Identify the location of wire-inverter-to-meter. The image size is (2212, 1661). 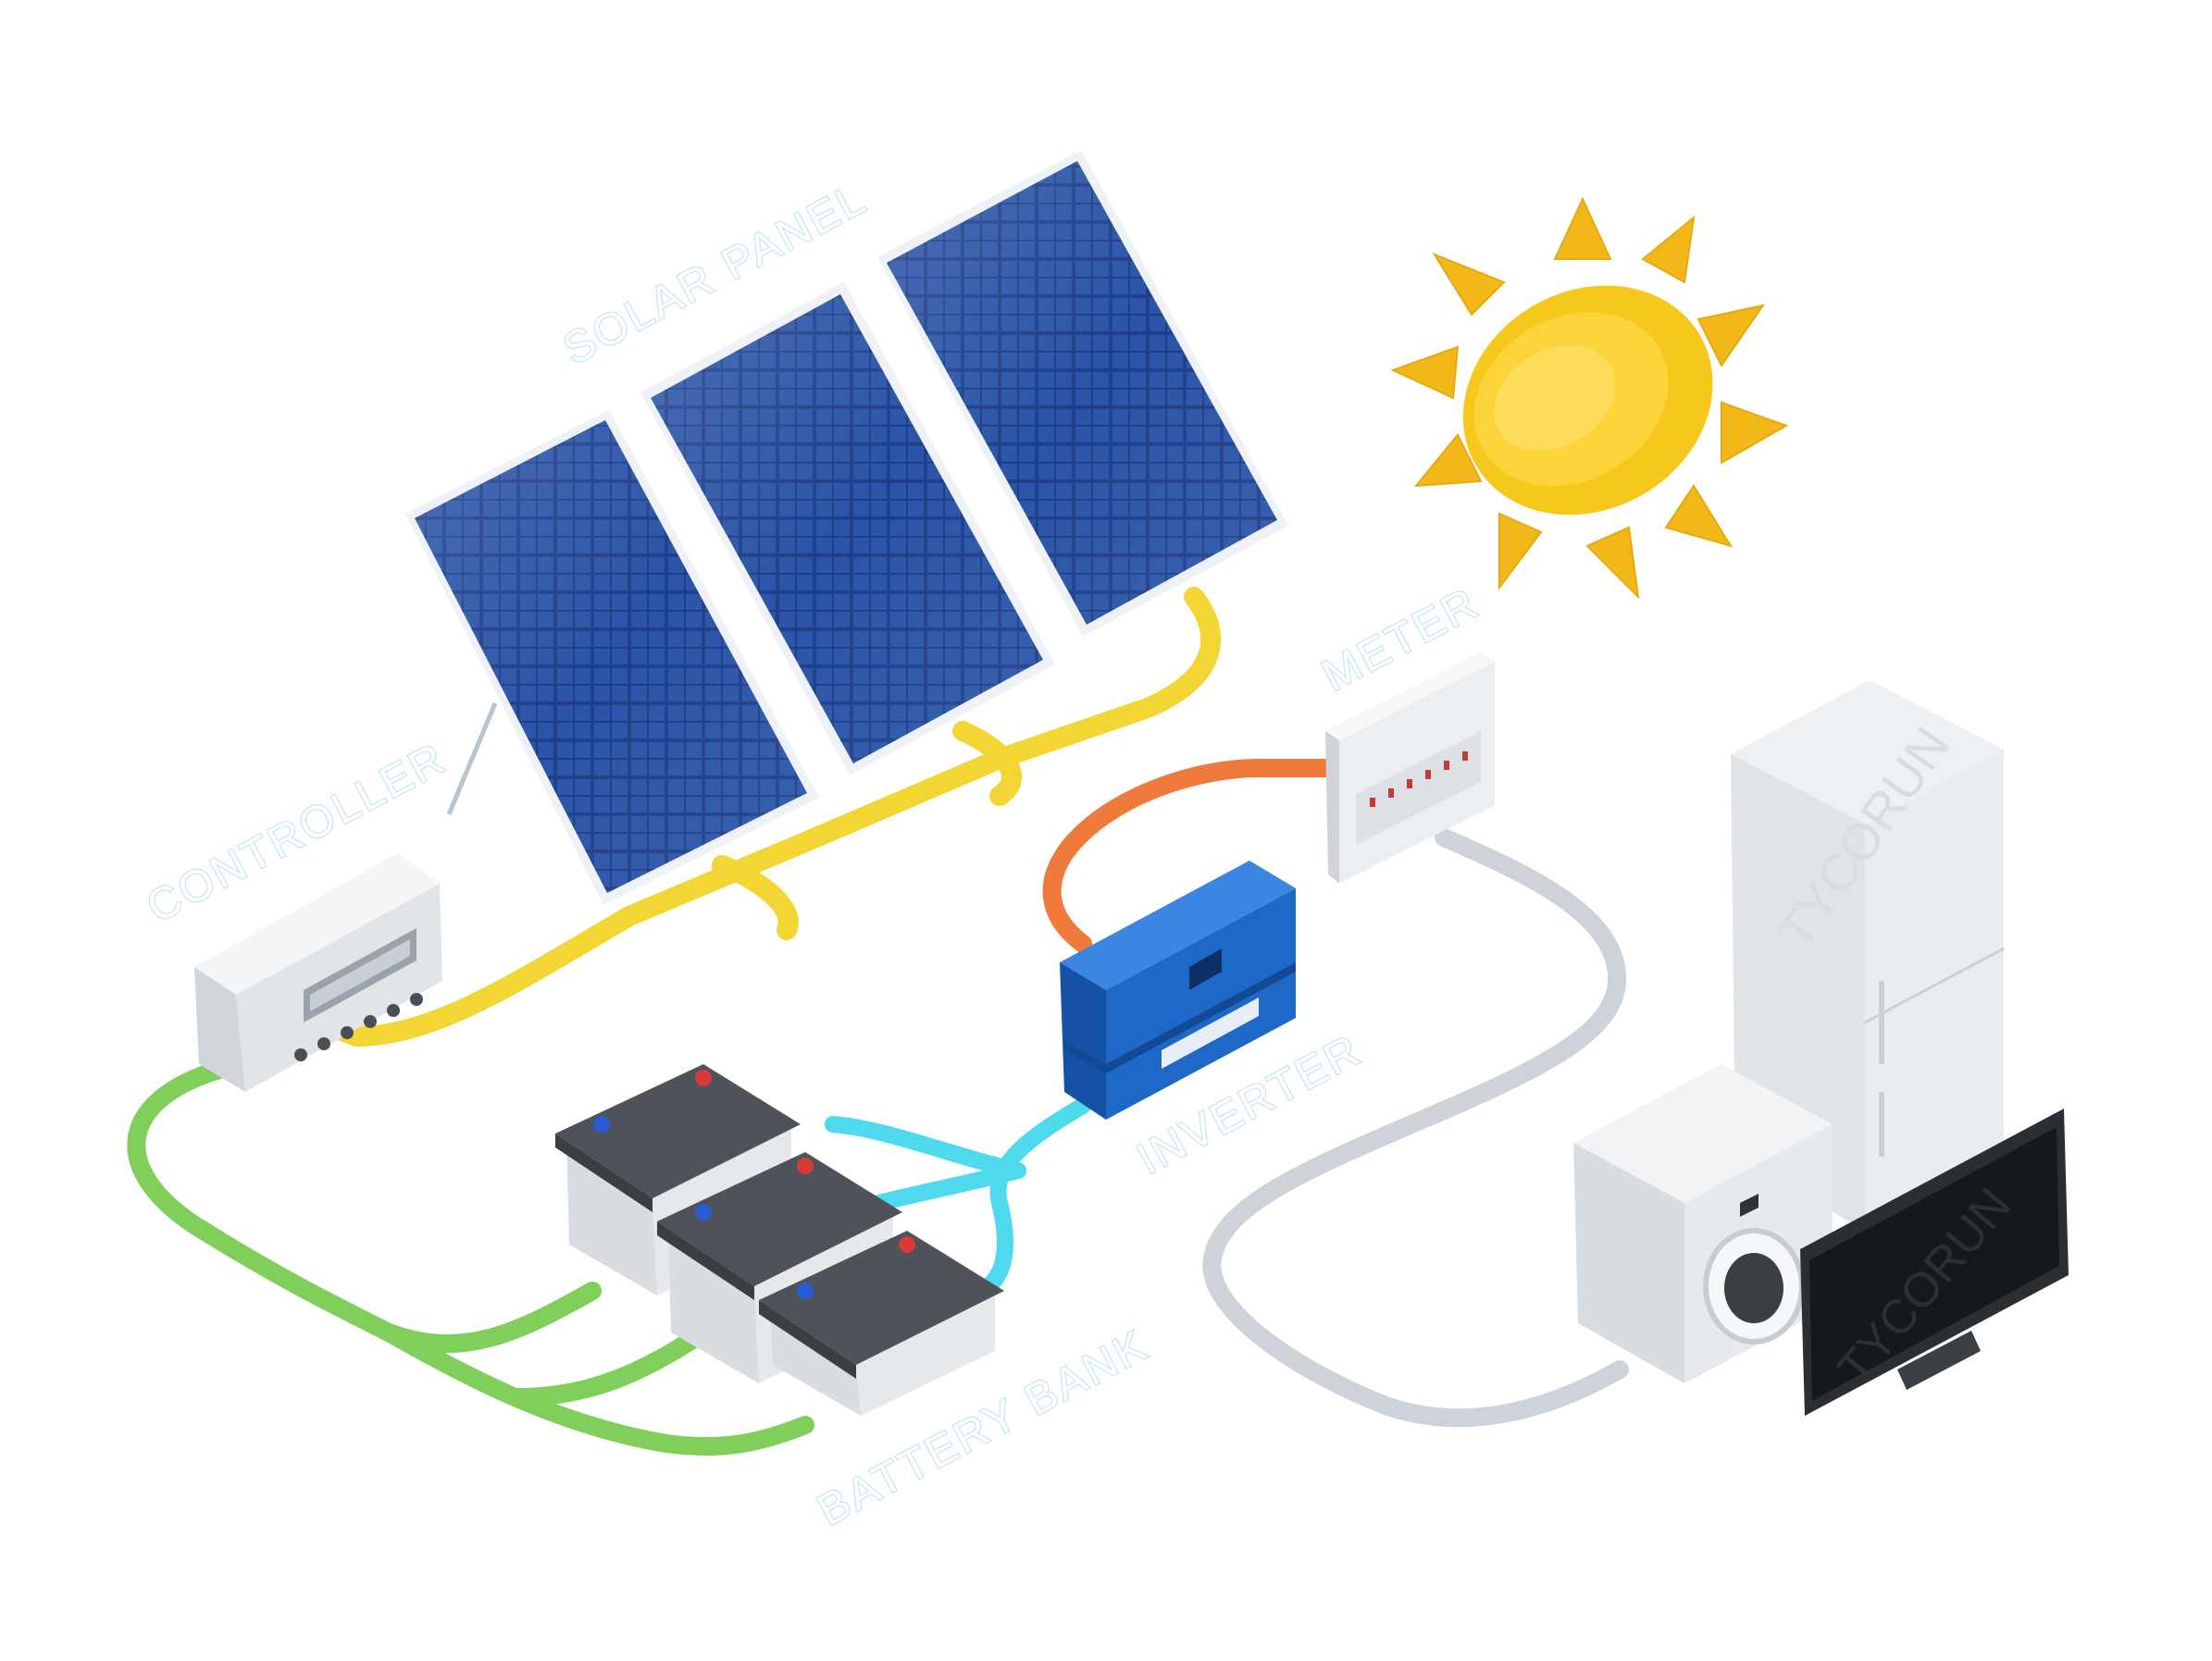
(1192, 856).